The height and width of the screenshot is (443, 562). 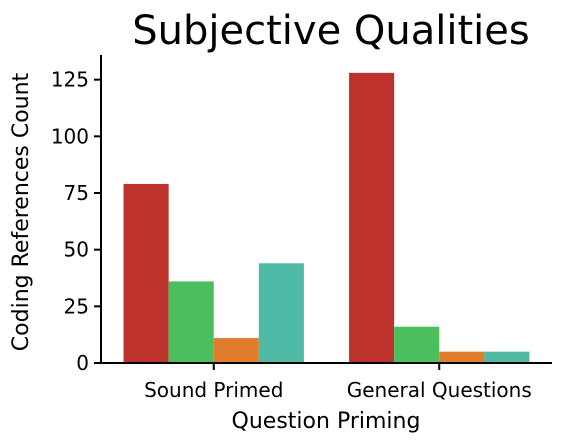 What do you see at coordinates (70, 80) in the screenshot?
I see `y-tick-label: 125` at bounding box center [70, 80].